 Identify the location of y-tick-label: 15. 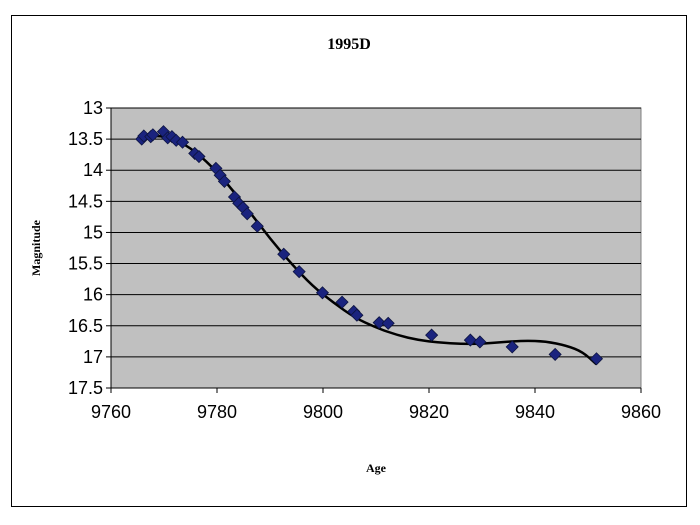
(93, 232).